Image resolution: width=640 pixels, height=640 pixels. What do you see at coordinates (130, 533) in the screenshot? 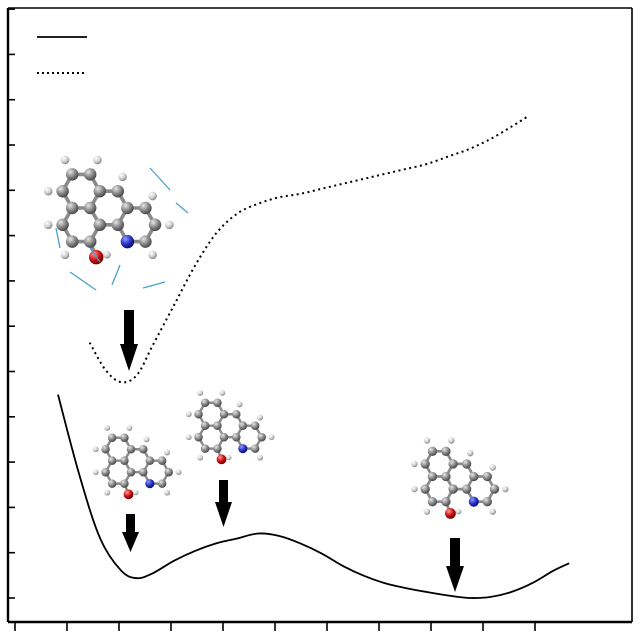
I see `down-arrow-enol` at bounding box center [130, 533].